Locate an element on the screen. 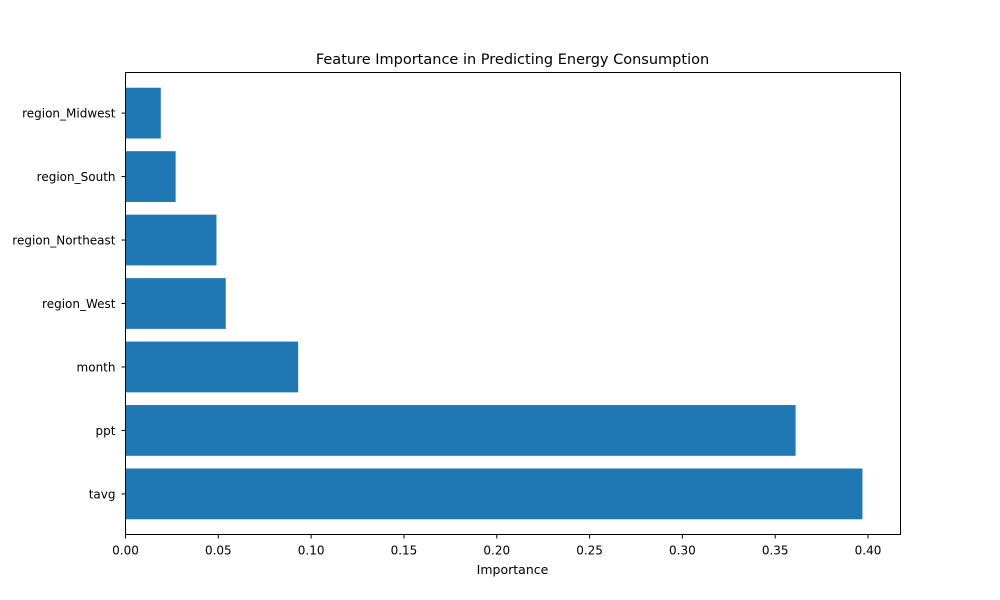  x-tick-label: 0.25 is located at coordinates (589, 551).